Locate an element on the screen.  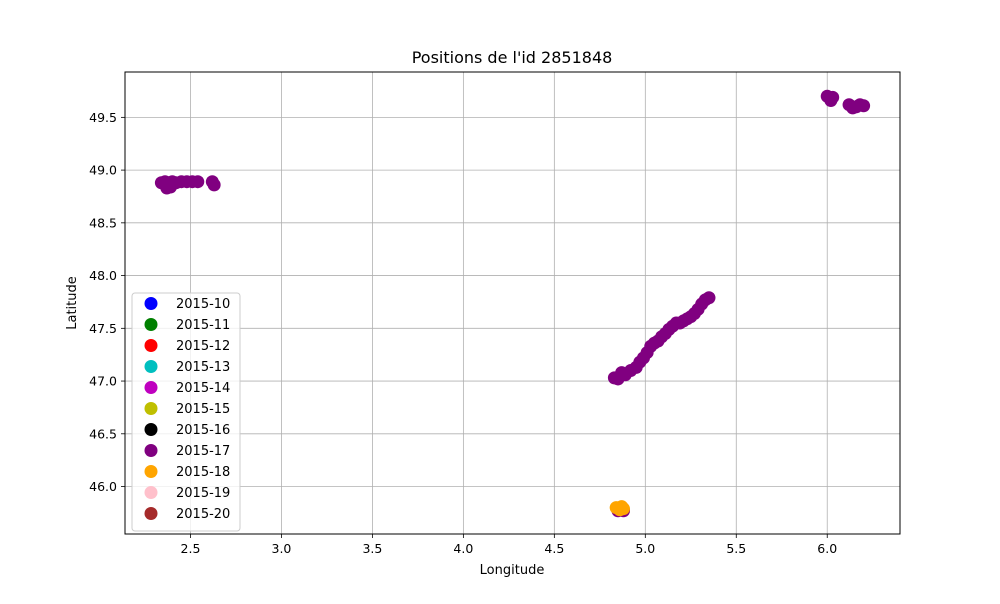
legend-label: 2015-11 is located at coordinates (203, 325).